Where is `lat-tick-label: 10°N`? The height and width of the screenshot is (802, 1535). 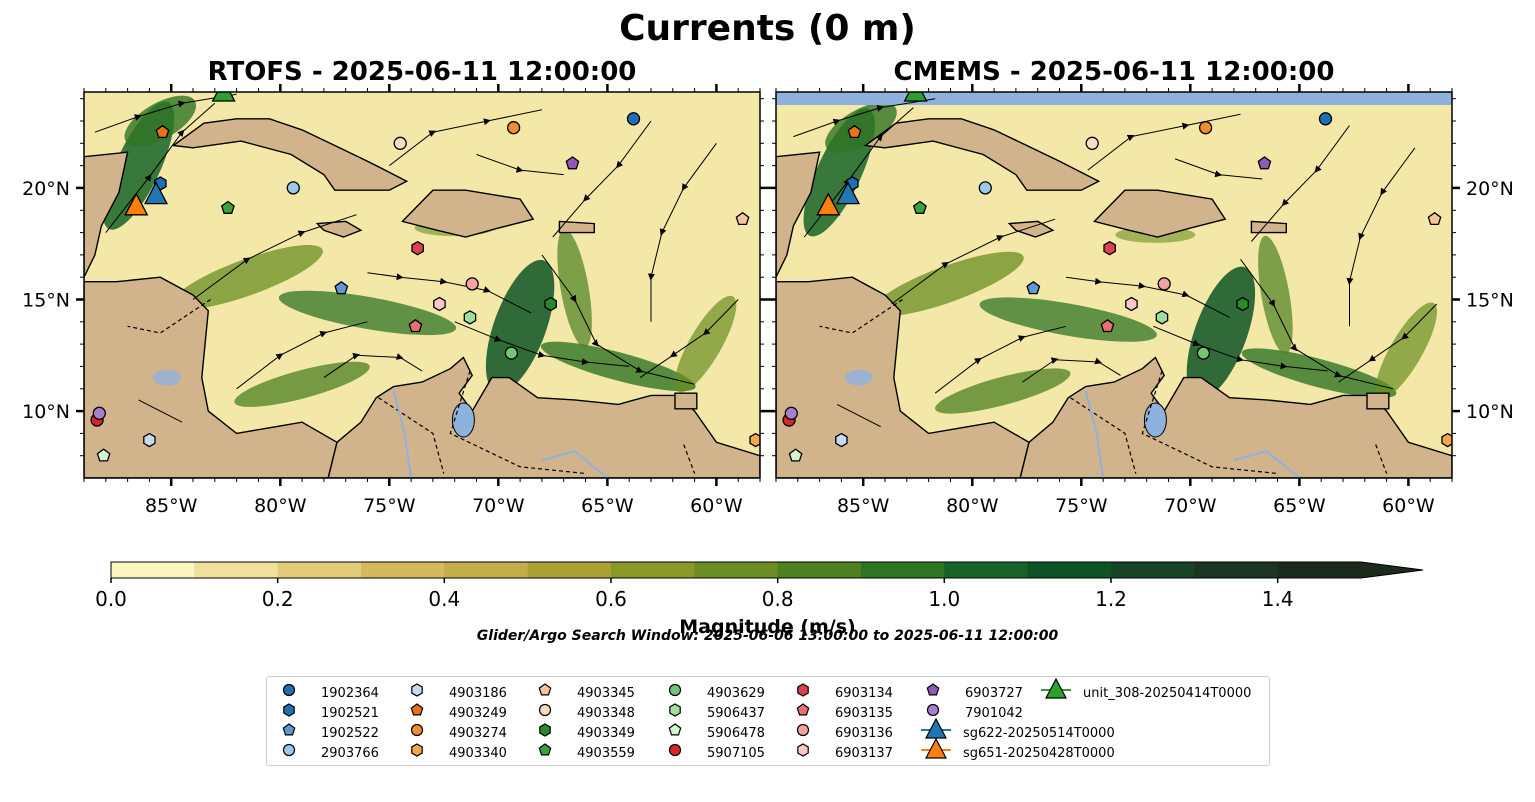 lat-tick-label: 10°N is located at coordinates (1490, 412).